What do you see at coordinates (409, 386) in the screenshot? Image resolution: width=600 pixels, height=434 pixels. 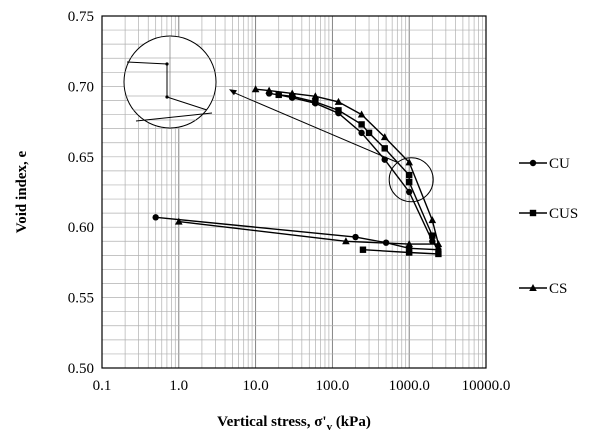 I see `x-tick-label: 1000.0` at bounding box center [409, 386].